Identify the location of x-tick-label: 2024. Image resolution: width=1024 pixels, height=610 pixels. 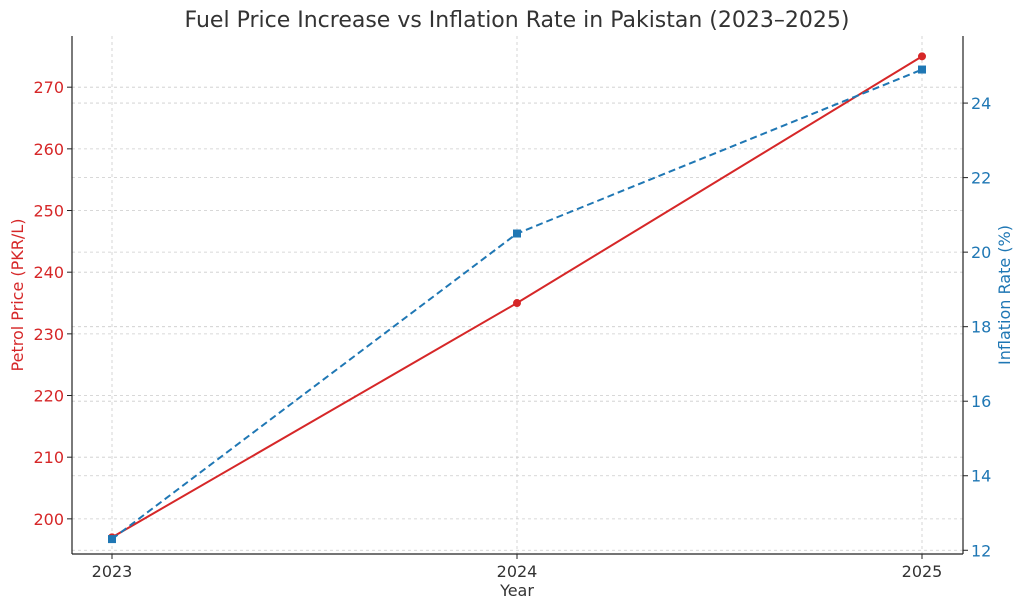
(517, 571).